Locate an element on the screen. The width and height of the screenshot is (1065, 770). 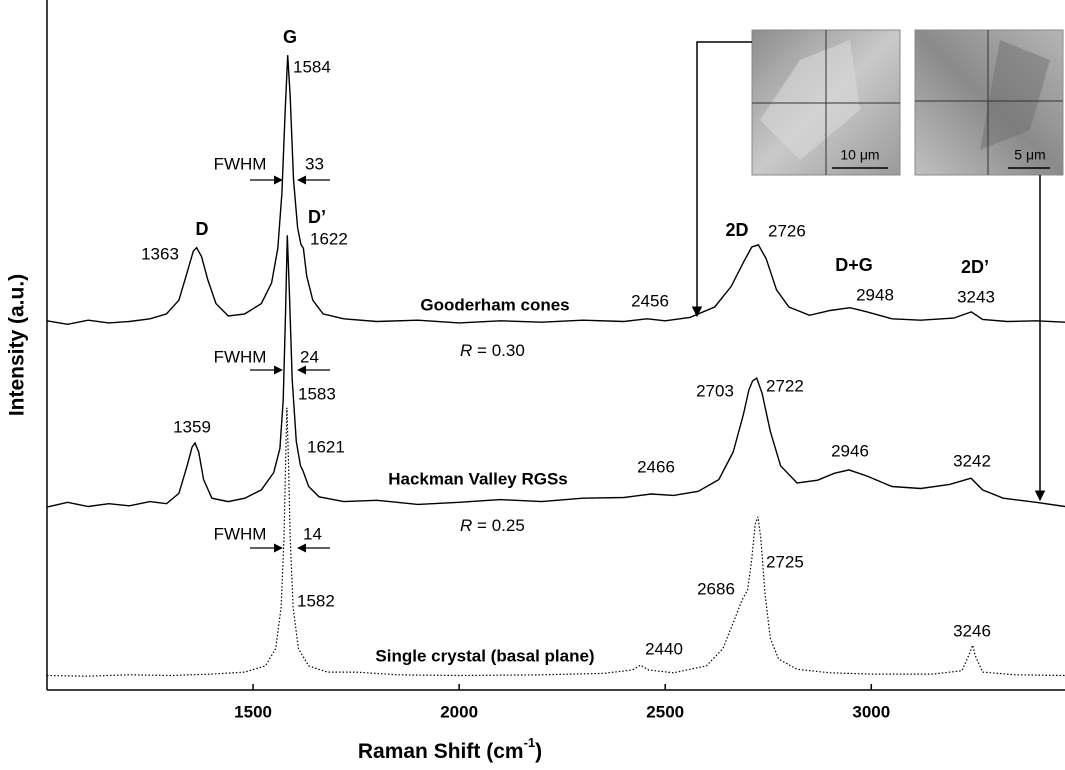
peak-label: 2722 is located at coordinates (785, 385).